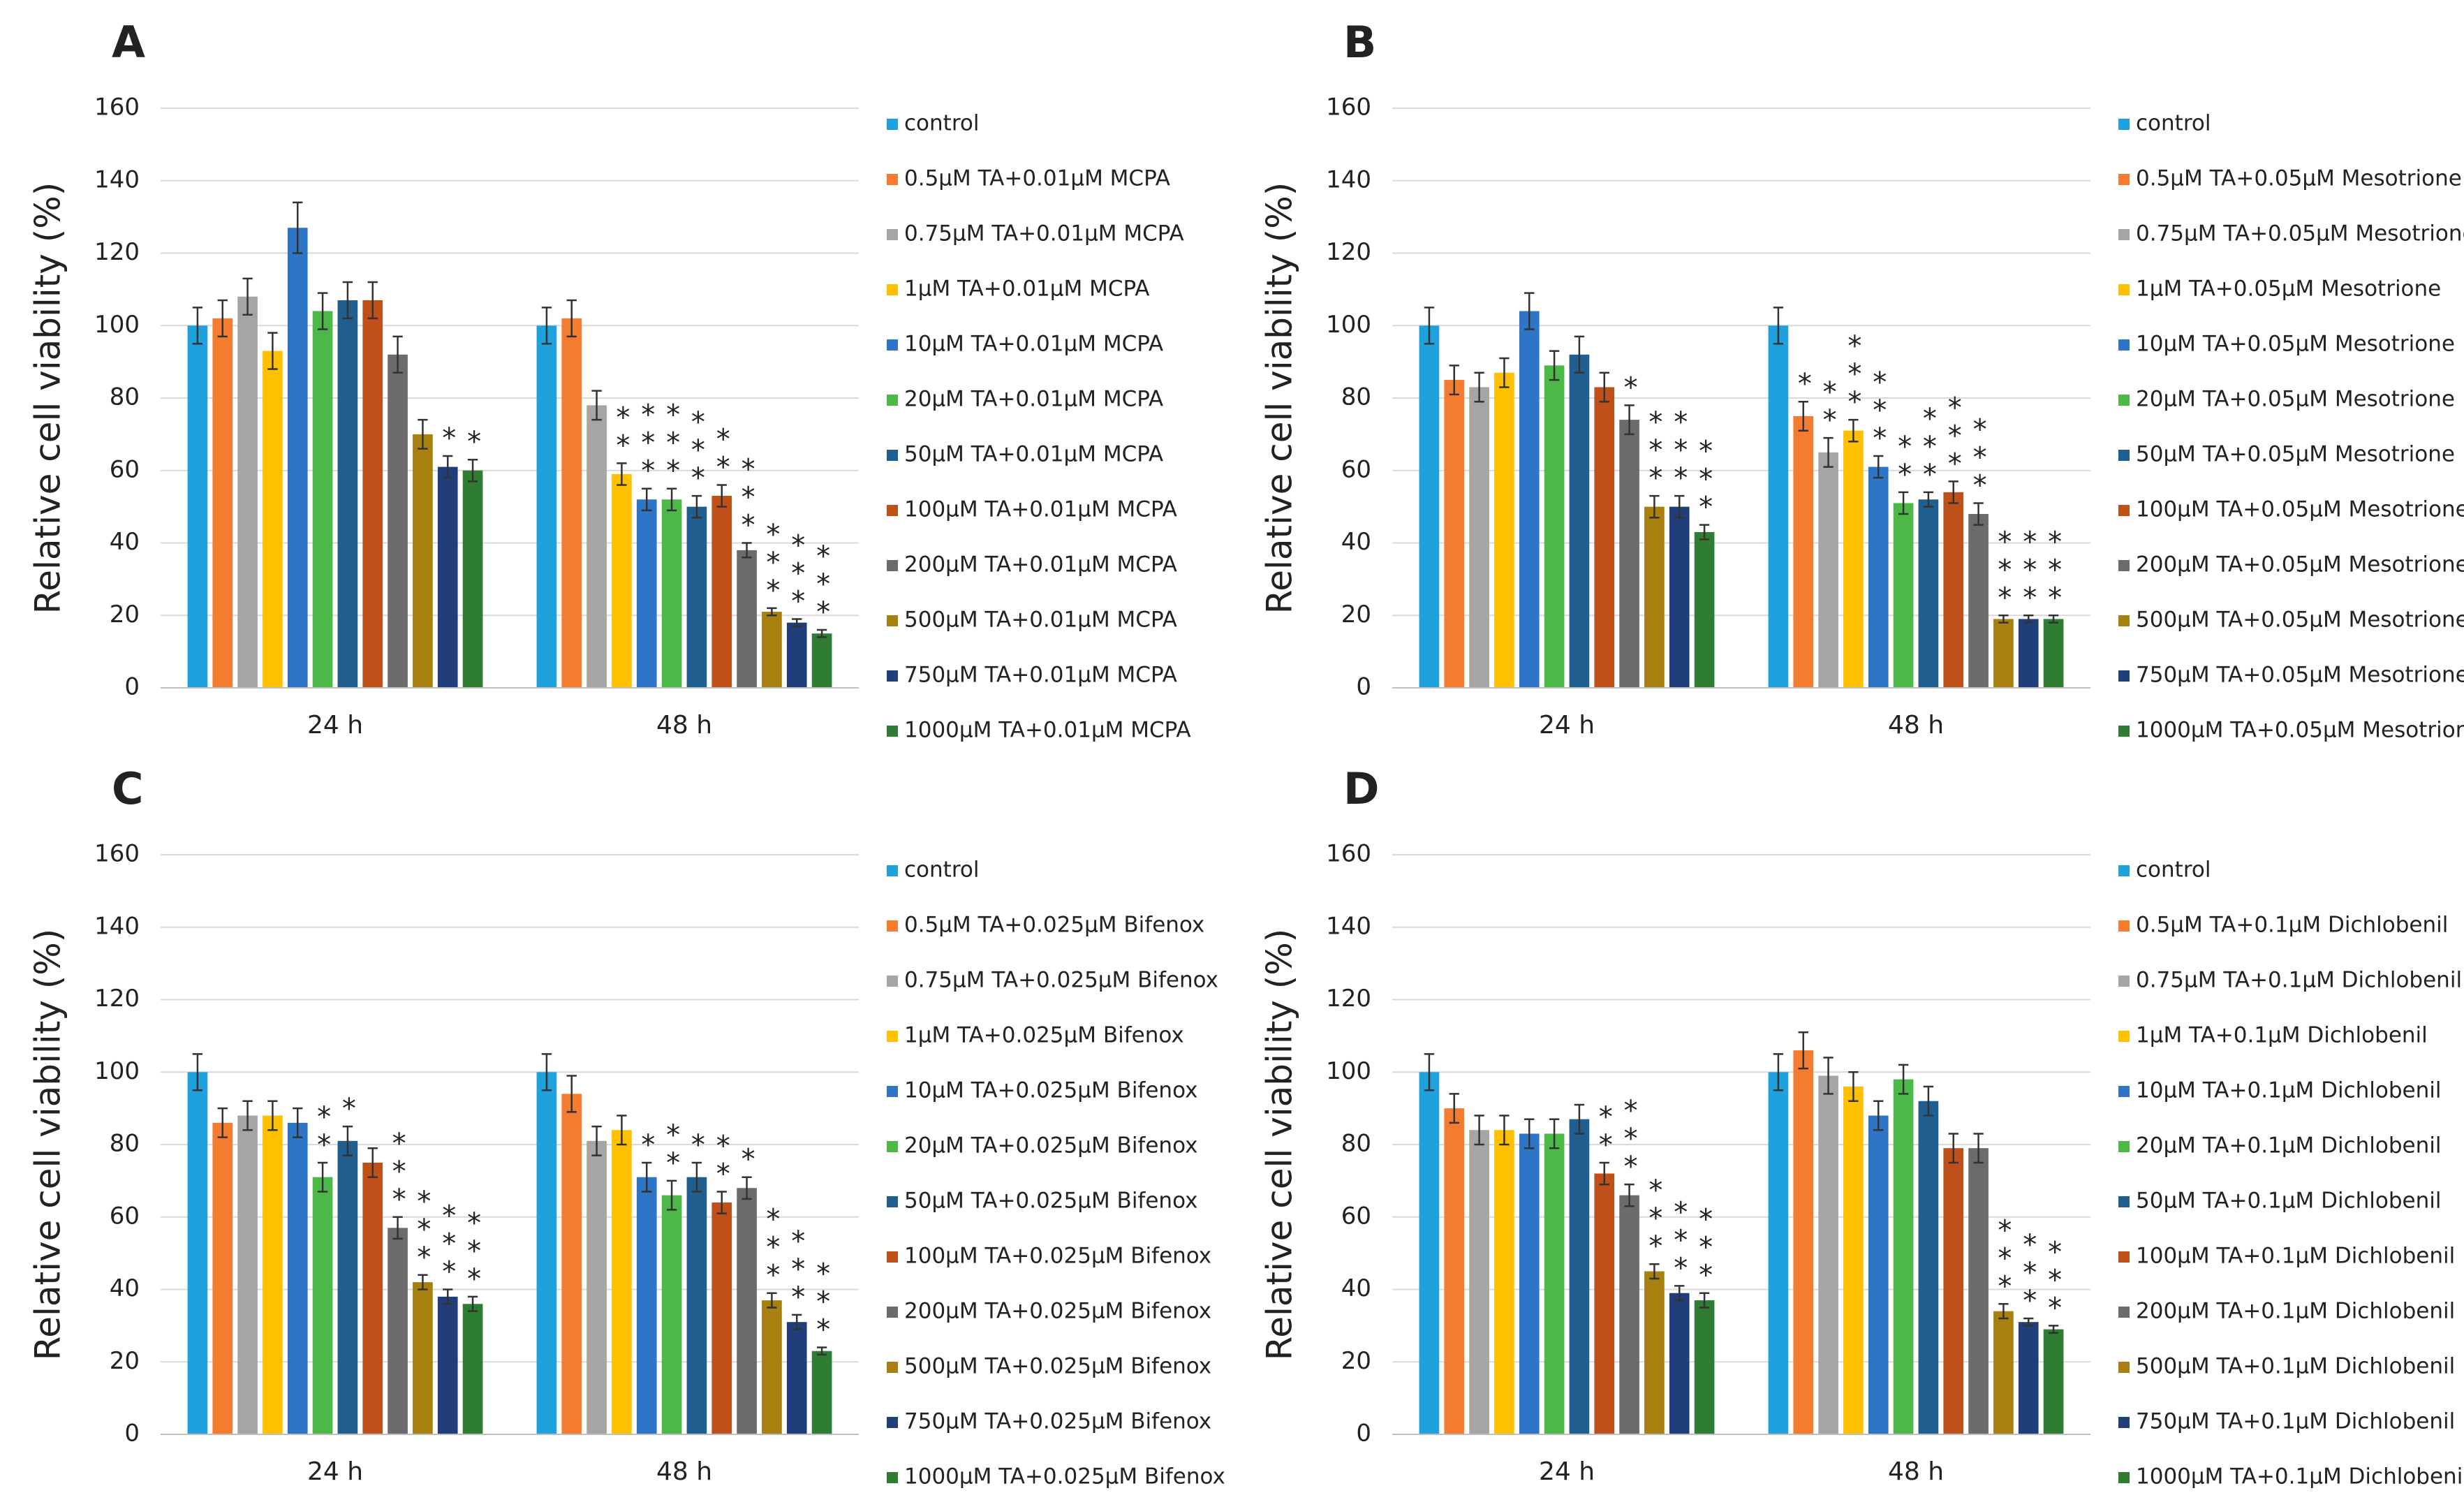  What do you see at coordinates (684, 1471) in the screenshot?
I see `x-tick-label: 48 h` at bounding box center [684, 1471].